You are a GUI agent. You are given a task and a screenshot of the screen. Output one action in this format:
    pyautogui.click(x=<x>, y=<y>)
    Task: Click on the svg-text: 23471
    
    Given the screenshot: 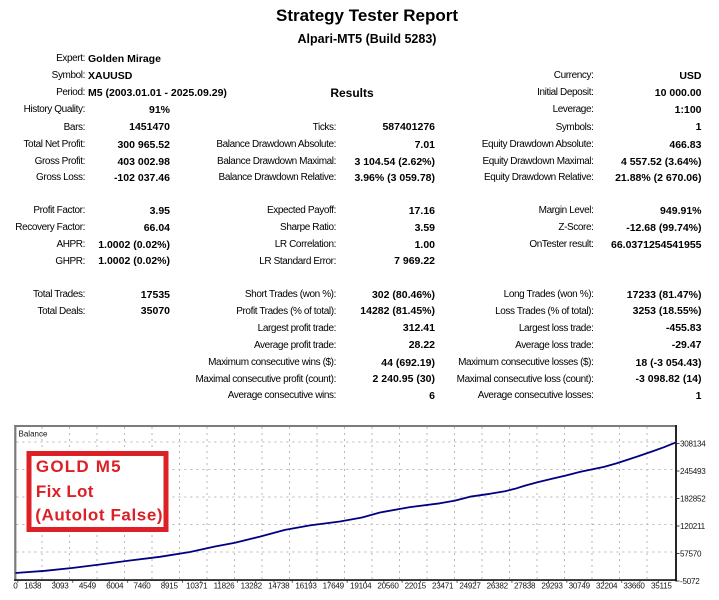 What is the action you would take?
    pyautogui.click(x=443, y=586)
    